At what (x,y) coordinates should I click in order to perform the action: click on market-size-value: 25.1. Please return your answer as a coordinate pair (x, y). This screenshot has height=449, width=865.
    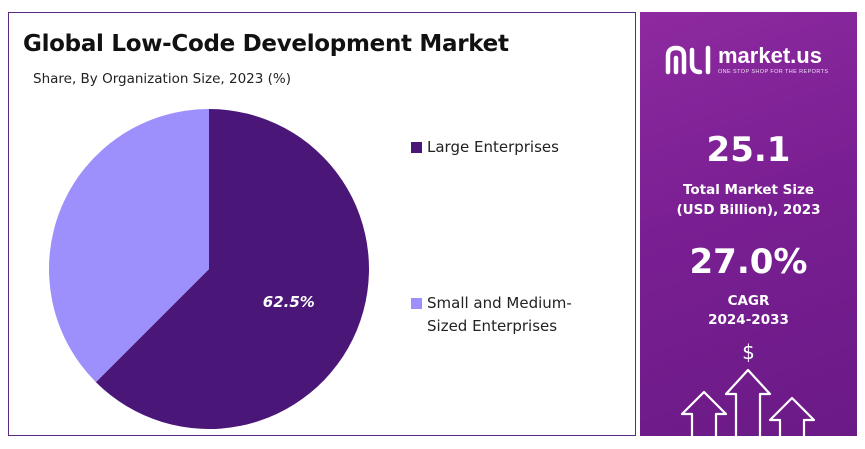
    Looking at the image, I should click on (748, 150).